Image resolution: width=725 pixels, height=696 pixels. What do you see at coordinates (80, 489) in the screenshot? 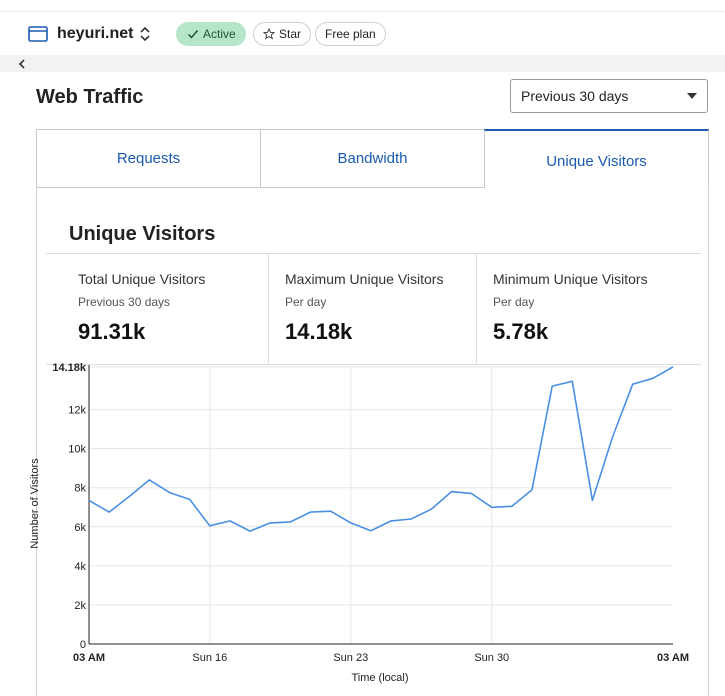
I see `y-tick-label: 8k` at bounding box center [80, 489].